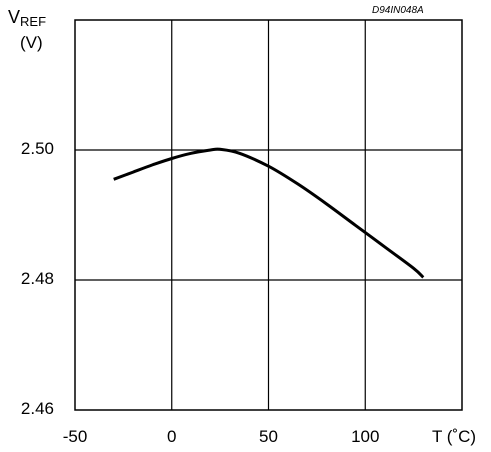  I want to click on y-tick-label: 2.50, so click(37, 148).